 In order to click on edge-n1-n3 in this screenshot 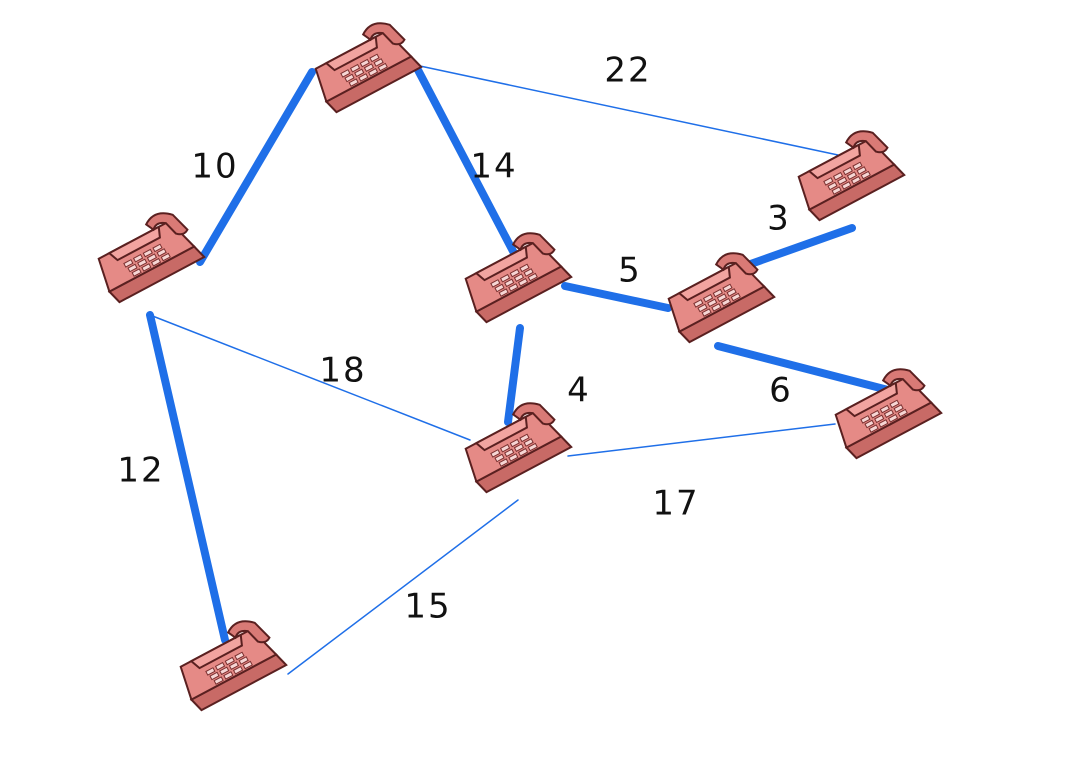, I will do `click(629, 110)`.